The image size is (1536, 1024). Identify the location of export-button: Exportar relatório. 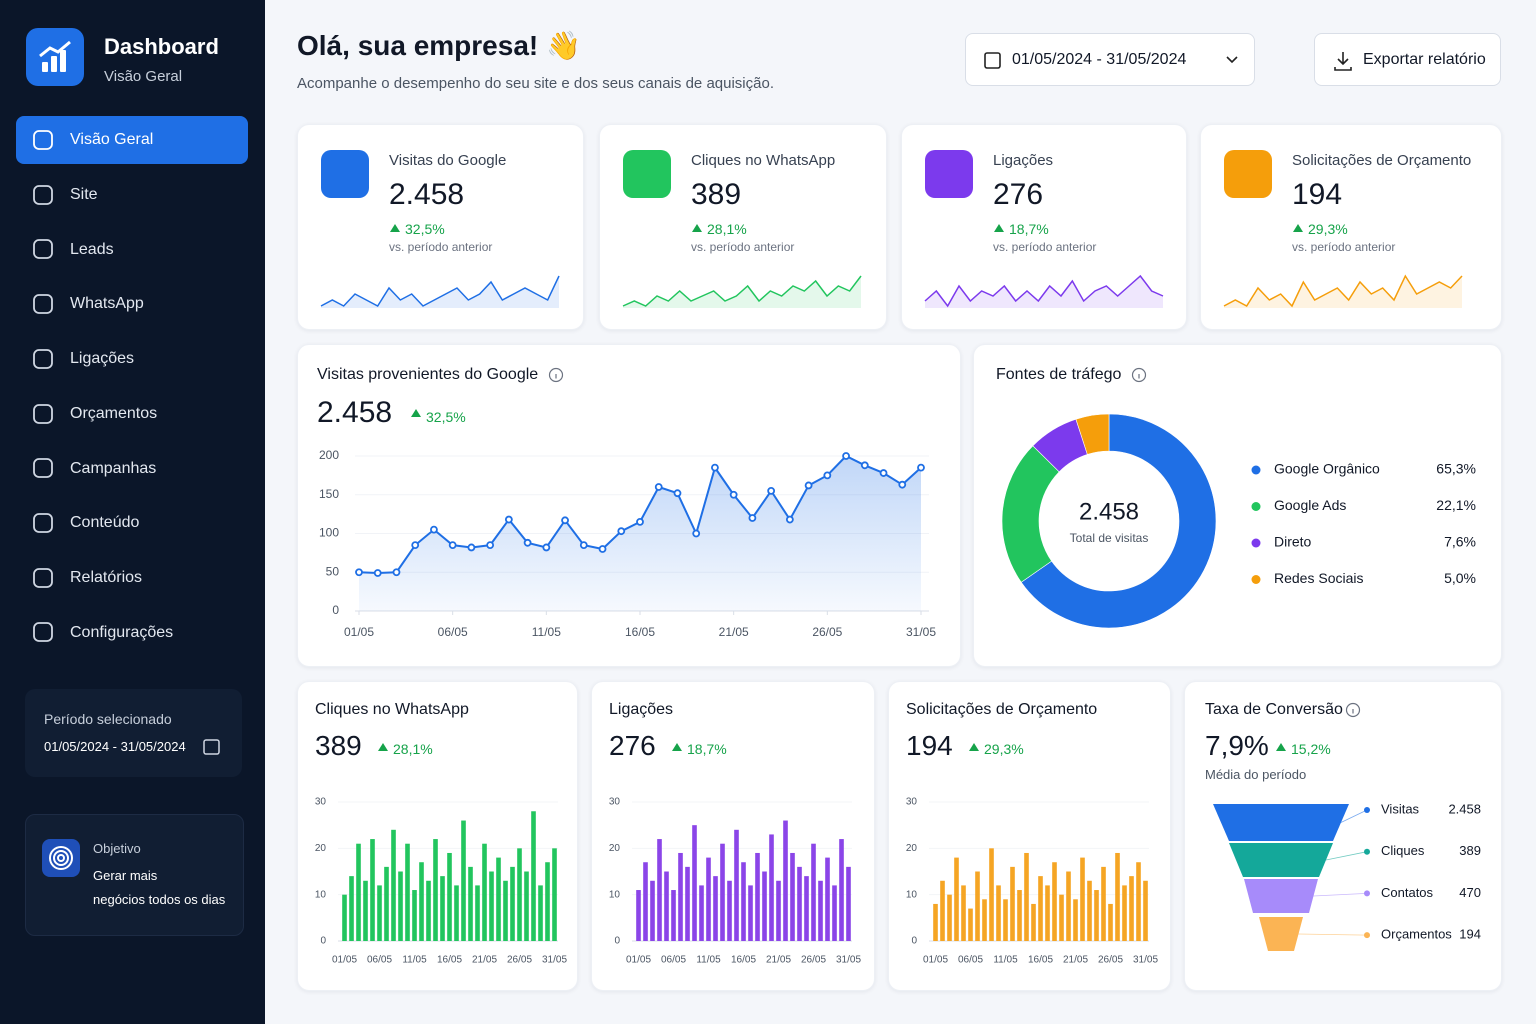
(1407, 59).